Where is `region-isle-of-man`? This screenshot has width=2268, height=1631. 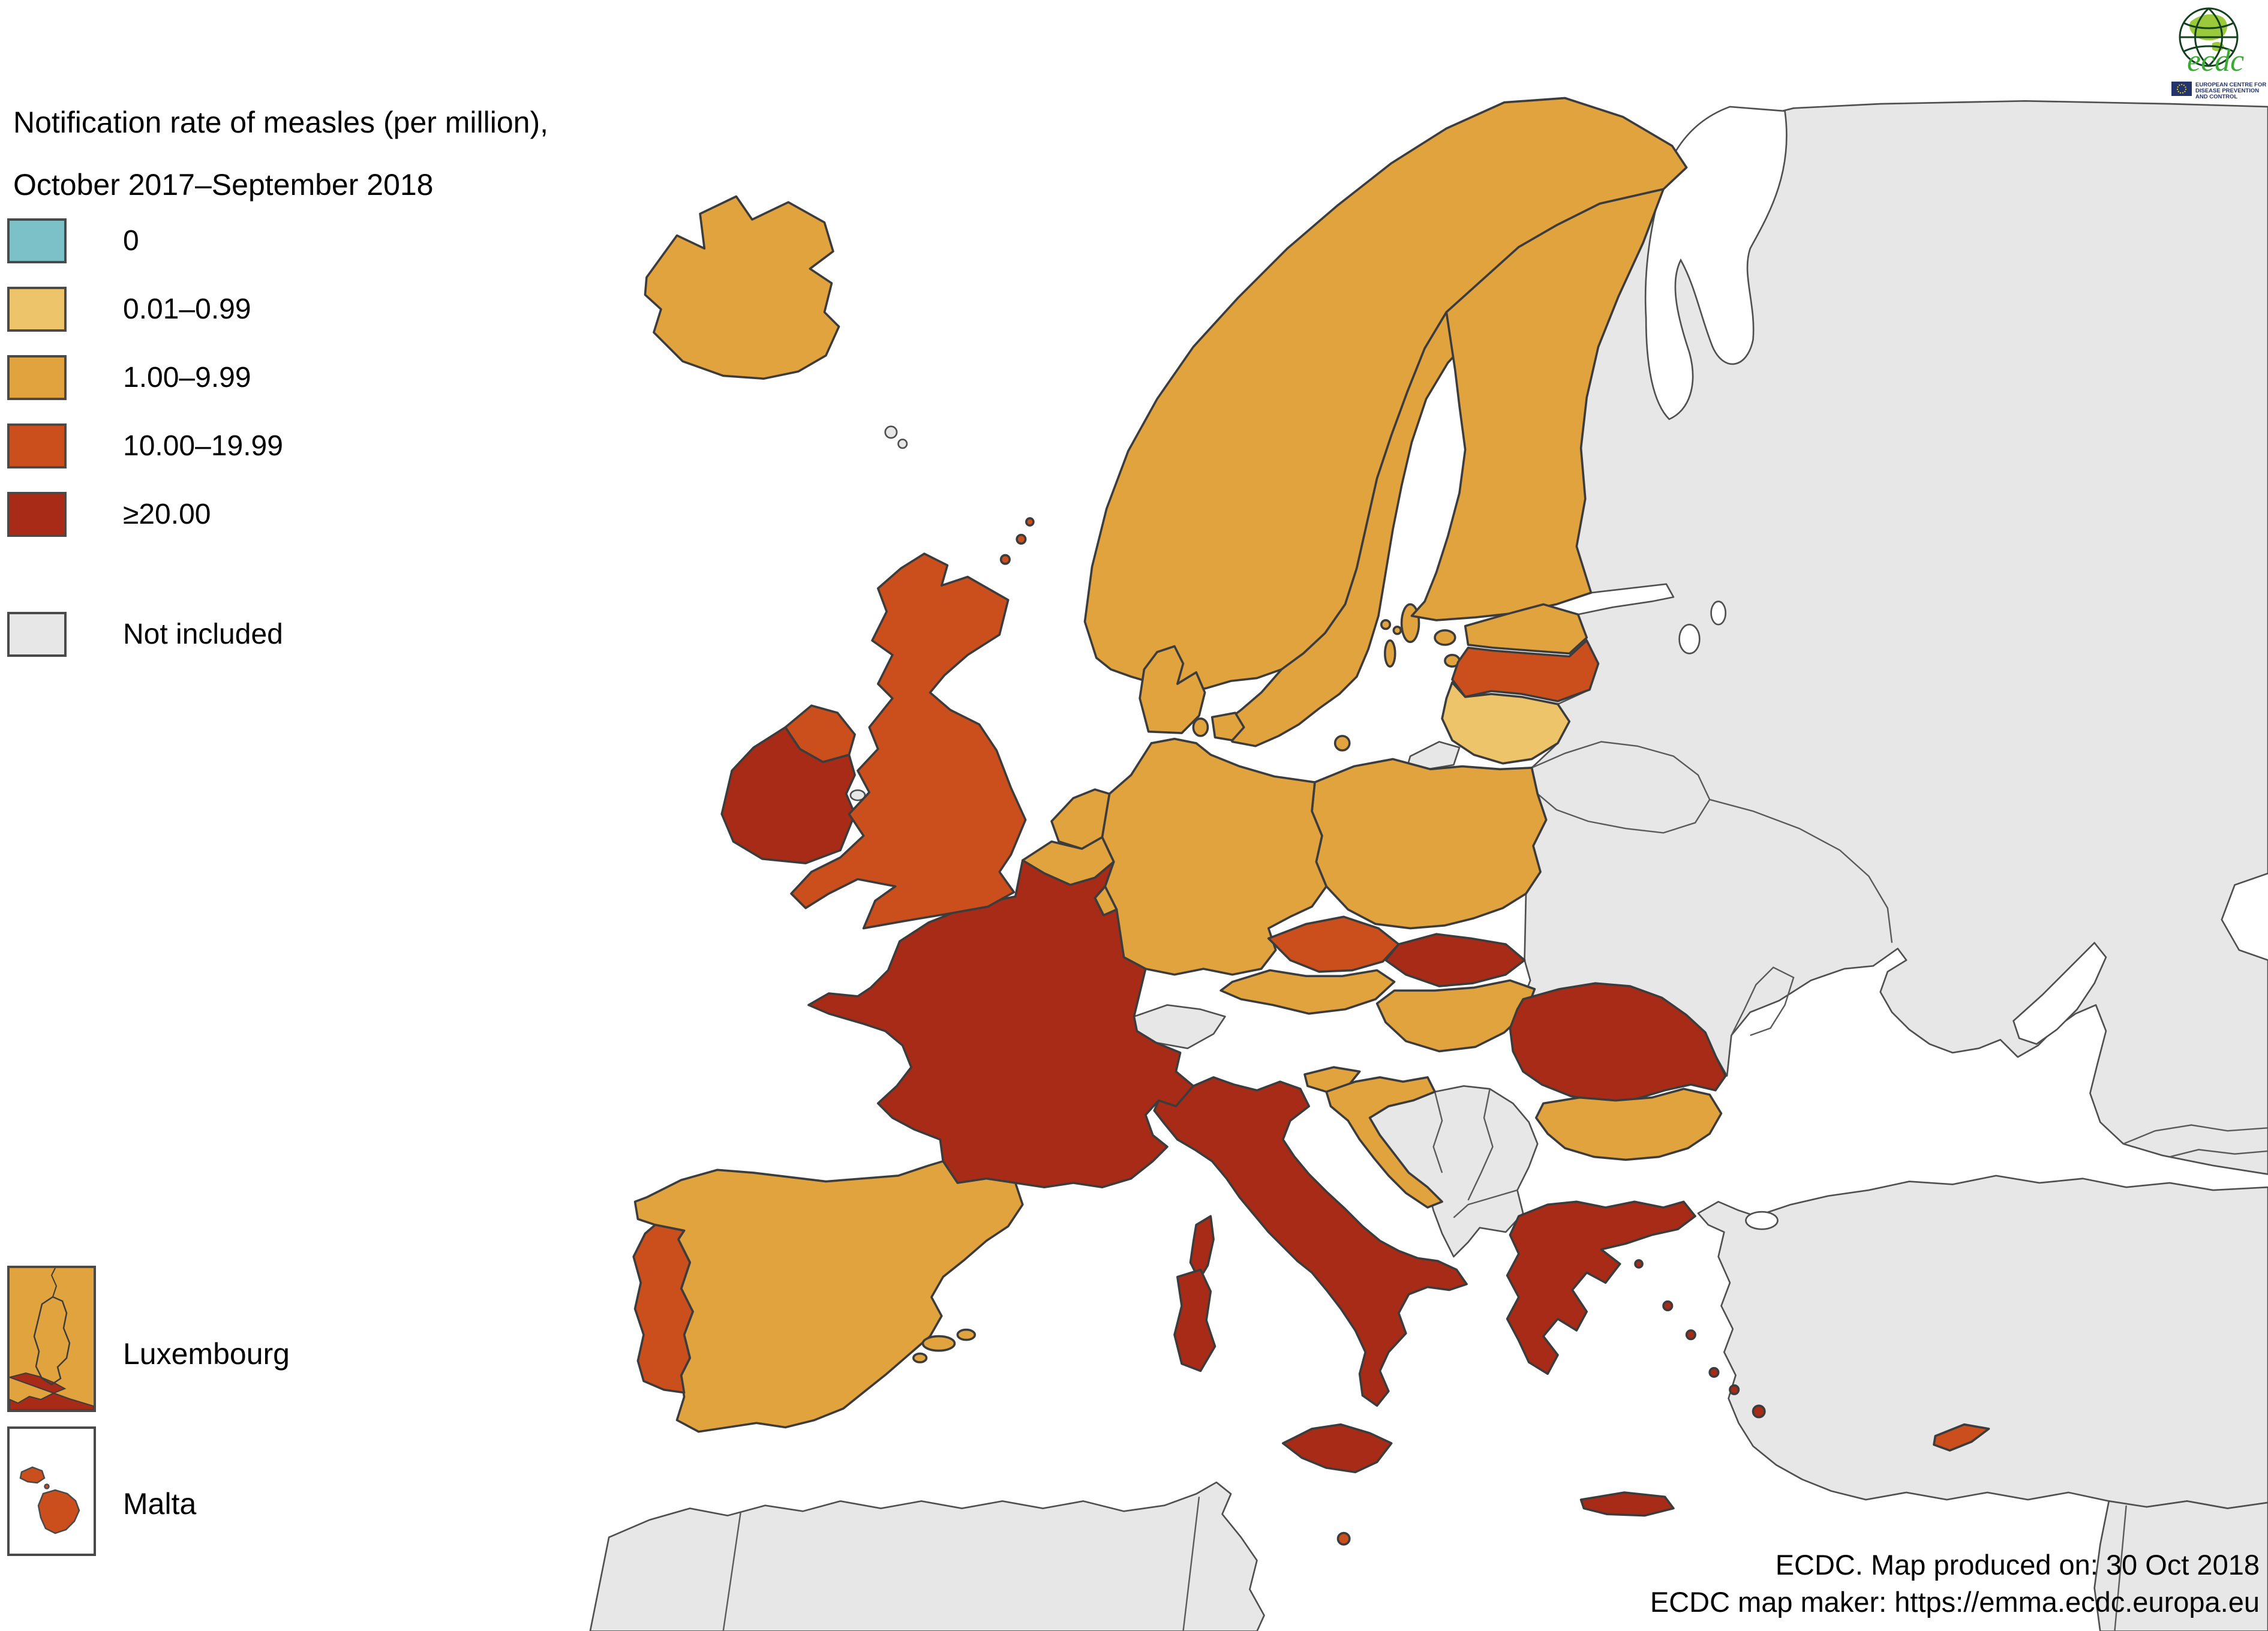
region-isle-of-man is located at coordinates (857, 795).